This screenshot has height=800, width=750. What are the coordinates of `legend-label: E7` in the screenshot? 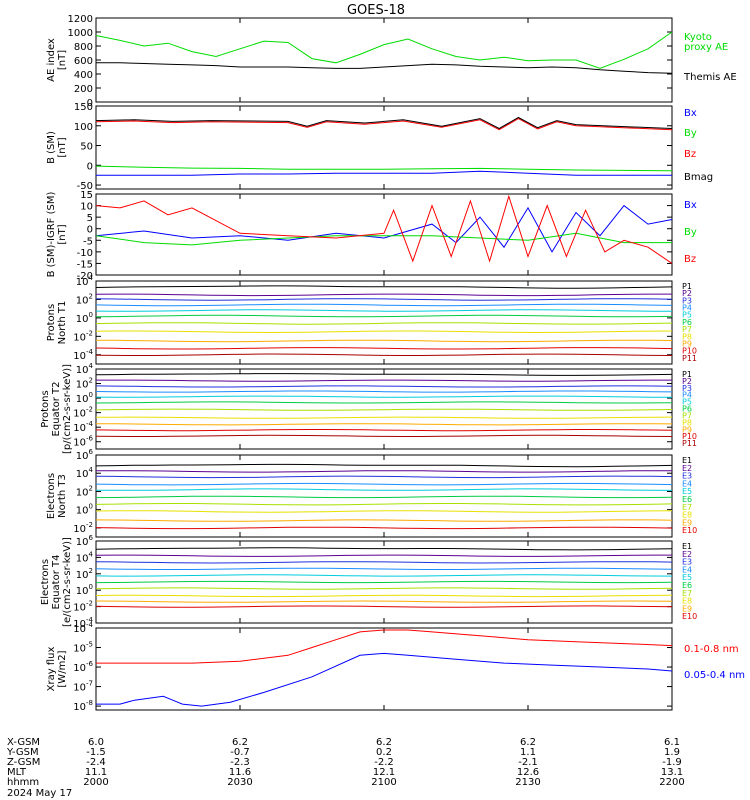 It's located at (687, 593).